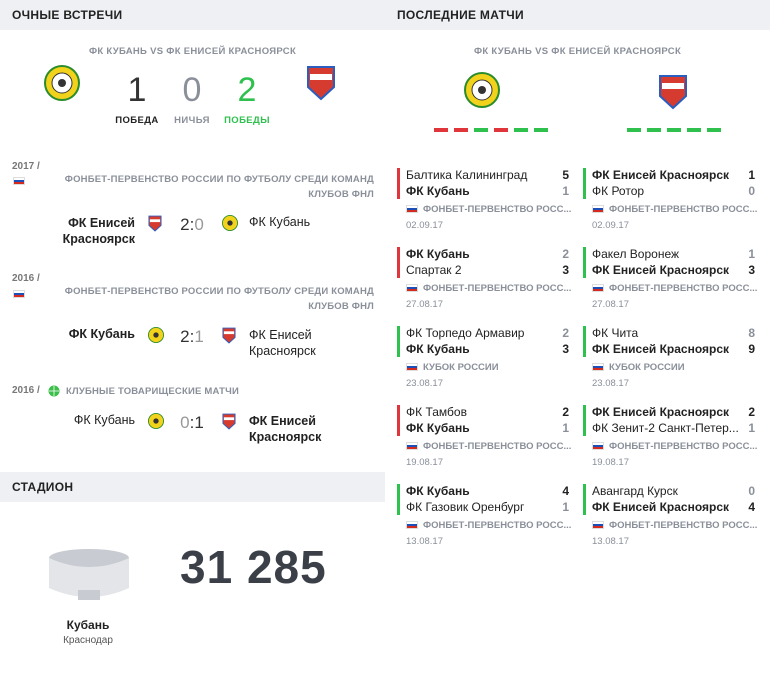  Describe the element at coordinates (185, 336) in the screenshot. I see `score-home: 2` at that location.